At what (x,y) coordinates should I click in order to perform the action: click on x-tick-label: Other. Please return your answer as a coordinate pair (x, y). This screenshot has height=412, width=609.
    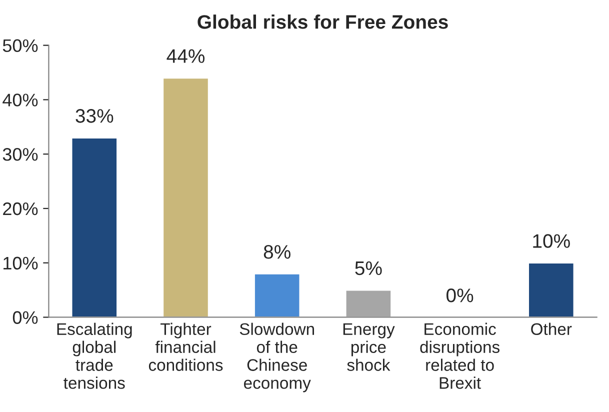
    Looking at the image, I should click on (551, 329).